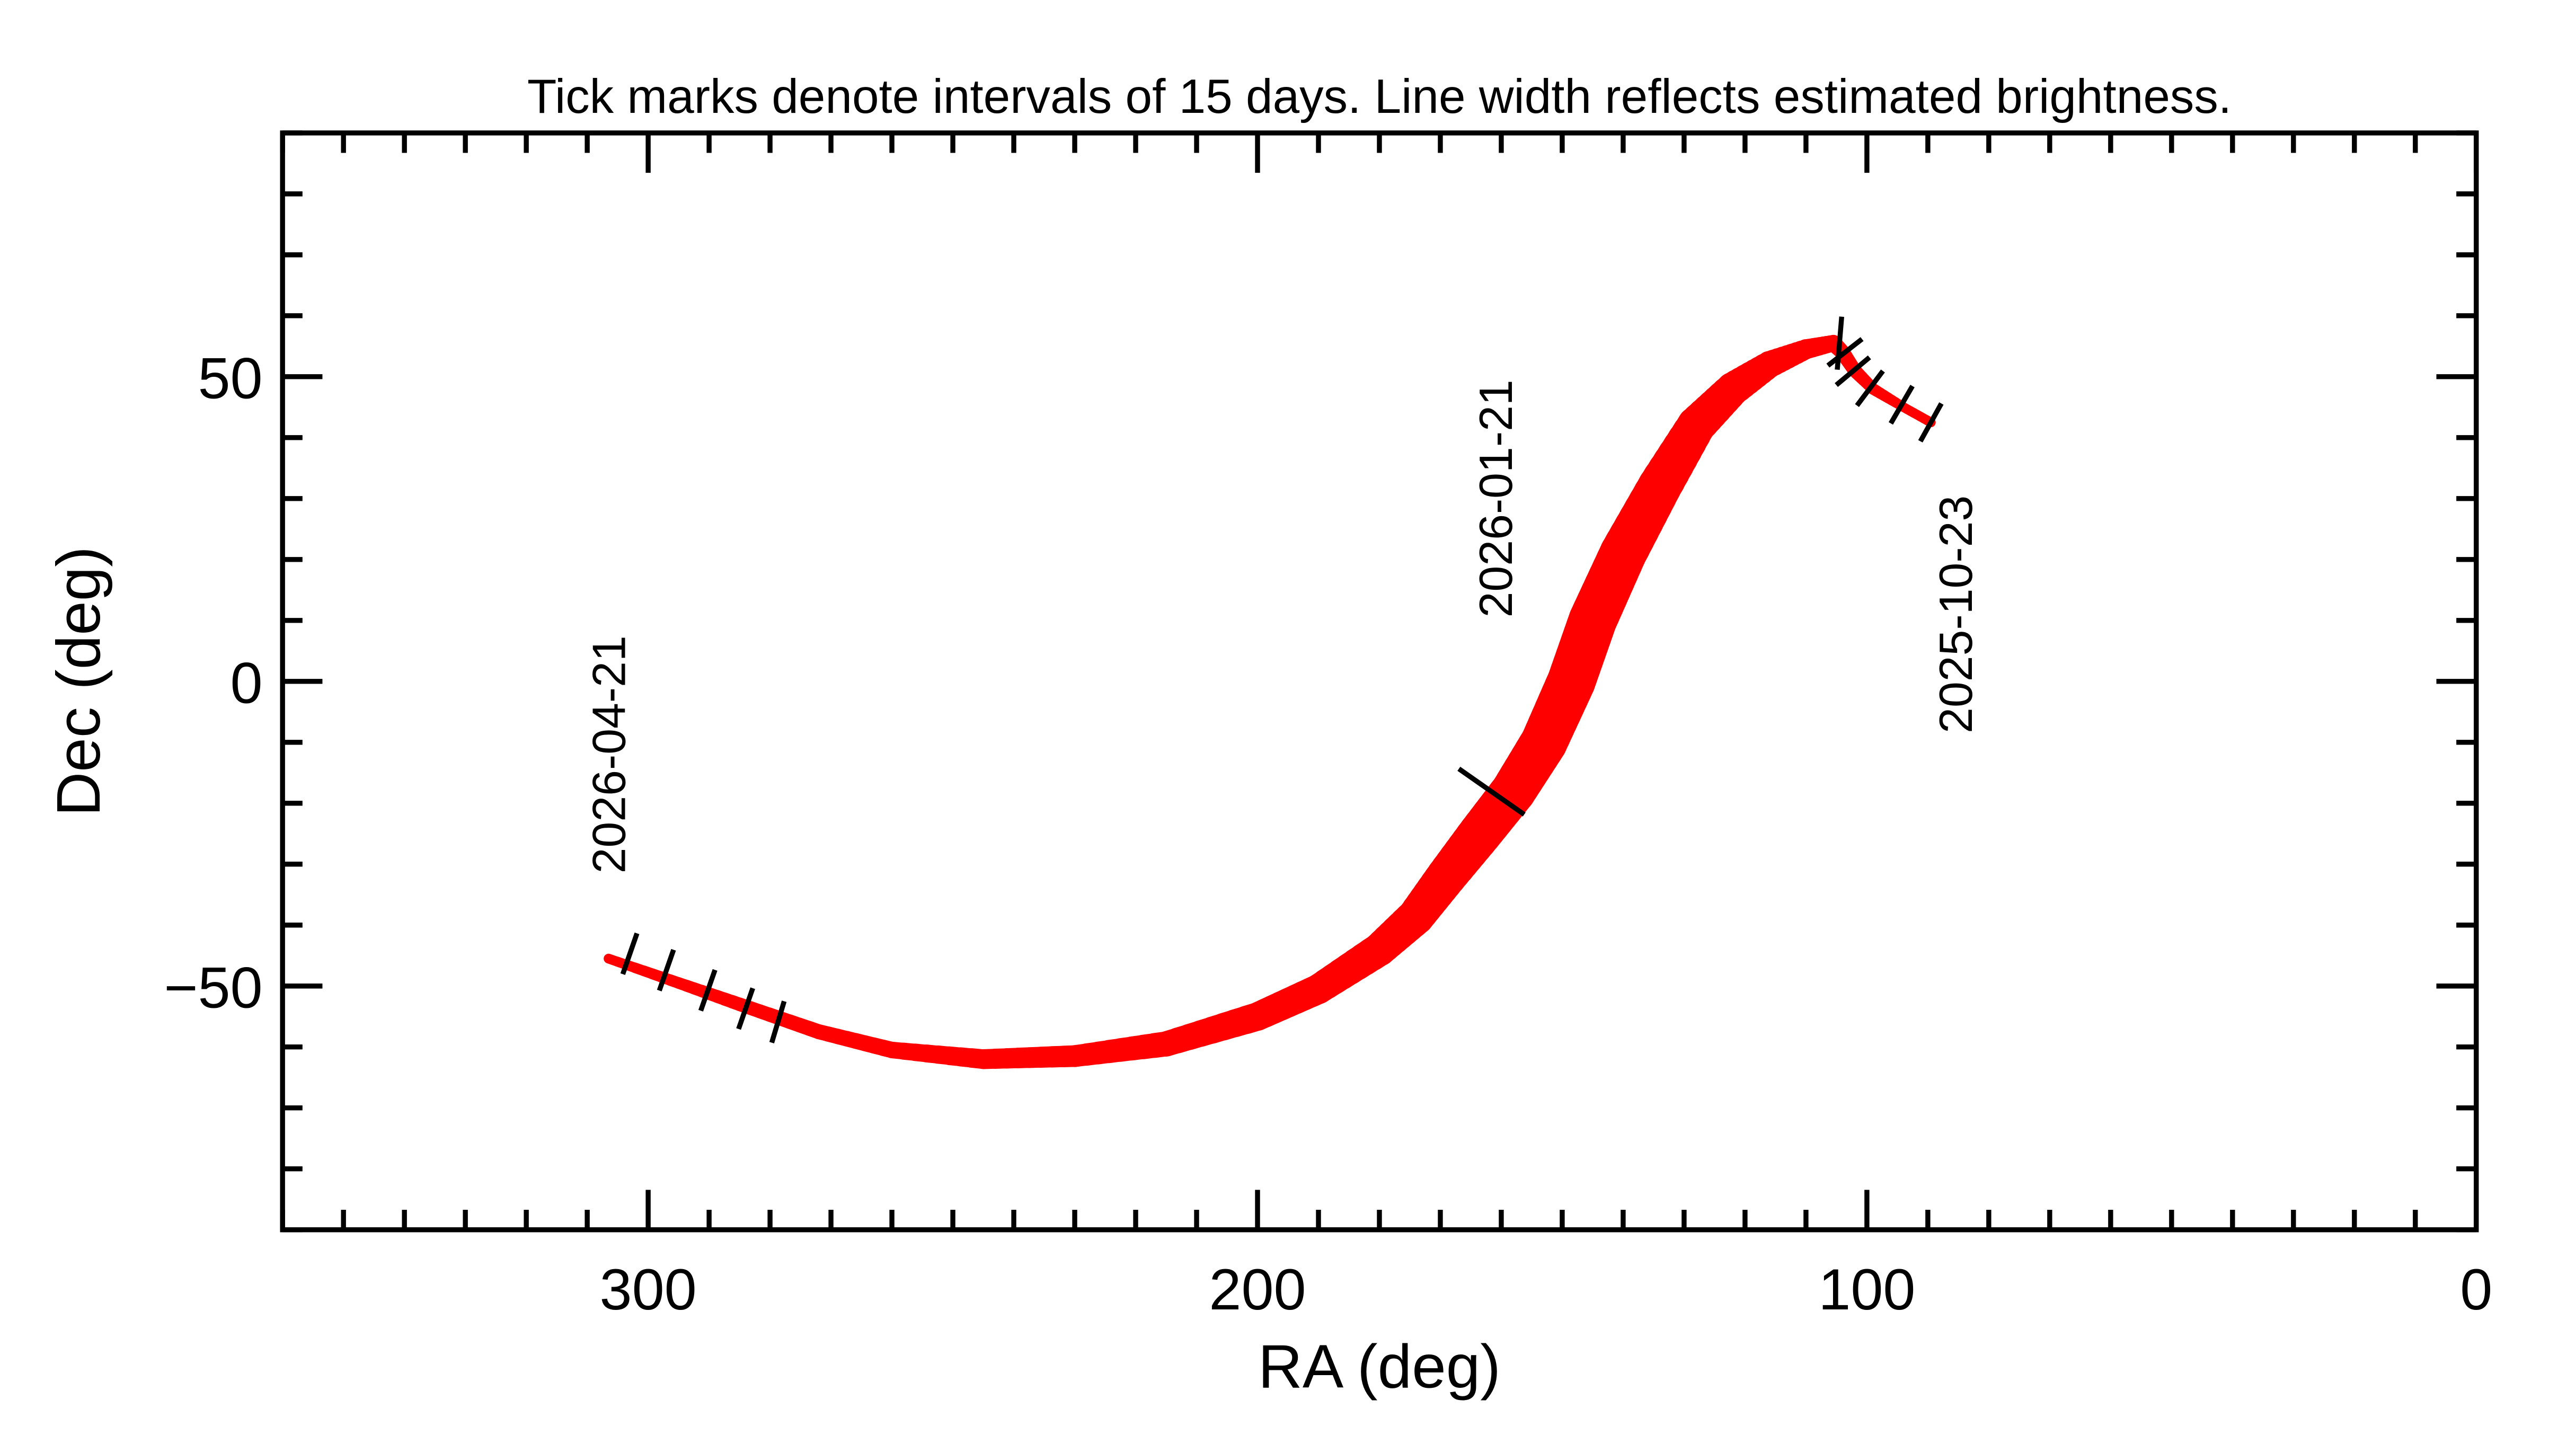 This screenshot has height=1435, width=2576. I want to click on date-label: 2026-04-21, so click(609, 754).